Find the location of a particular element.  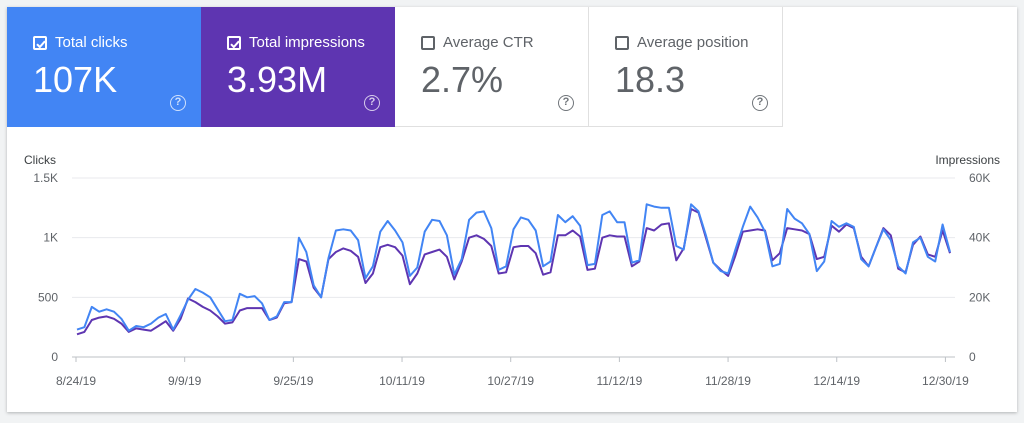

left-axis-tick-label: 1K is located at coordinates (50, 238).